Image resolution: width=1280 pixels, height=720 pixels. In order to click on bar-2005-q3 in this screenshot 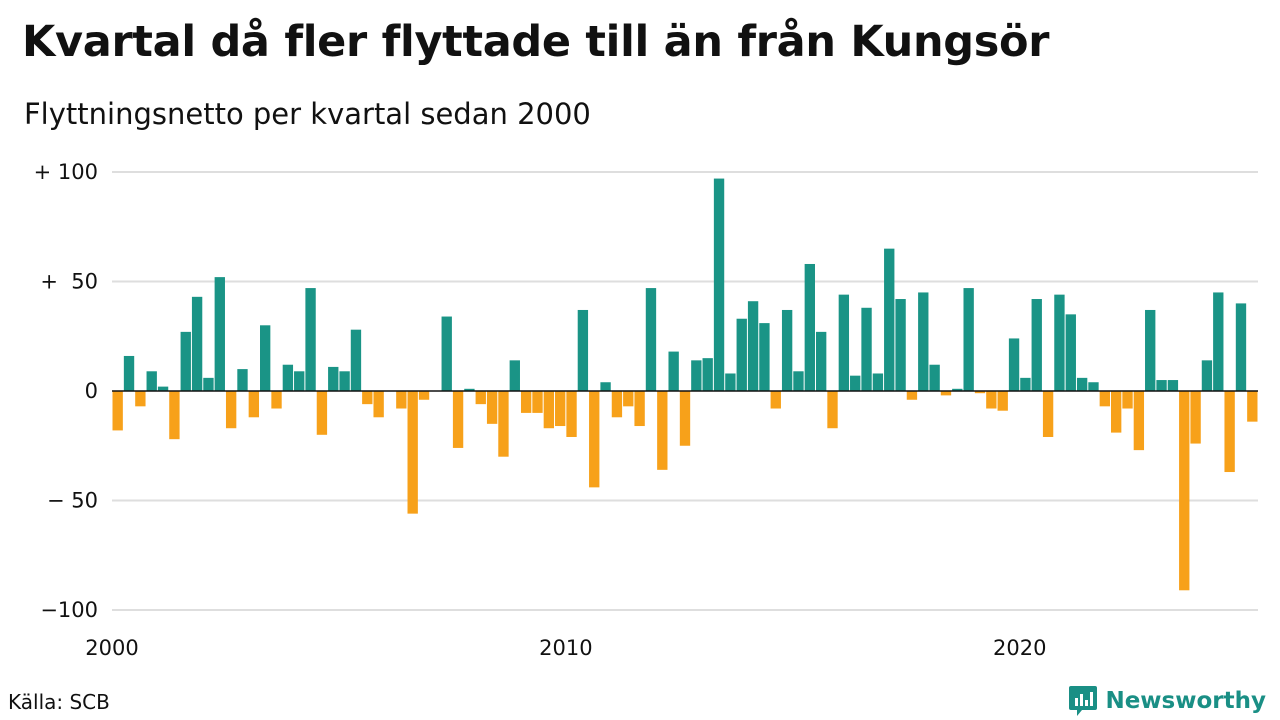, I will do `click(367, 398)`.